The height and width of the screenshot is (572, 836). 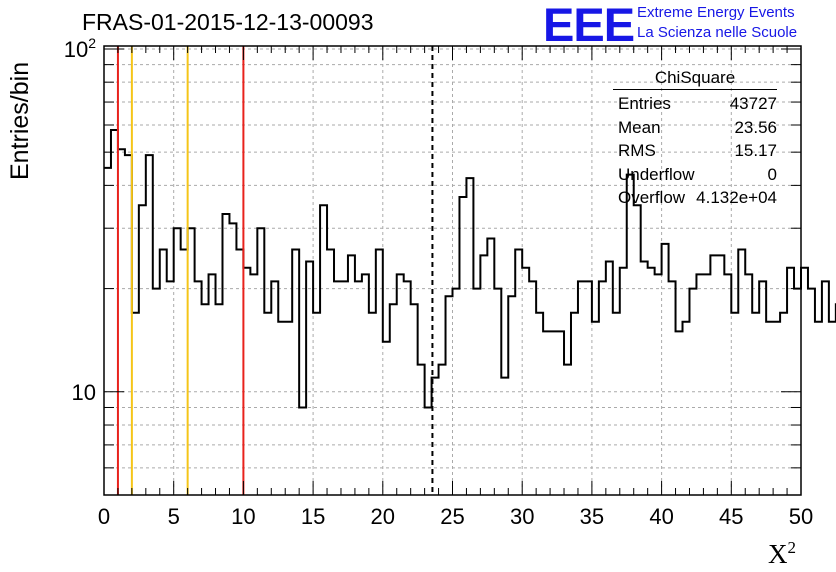 I want to click on x-tick-label: 0, so click(x=104, y=516).